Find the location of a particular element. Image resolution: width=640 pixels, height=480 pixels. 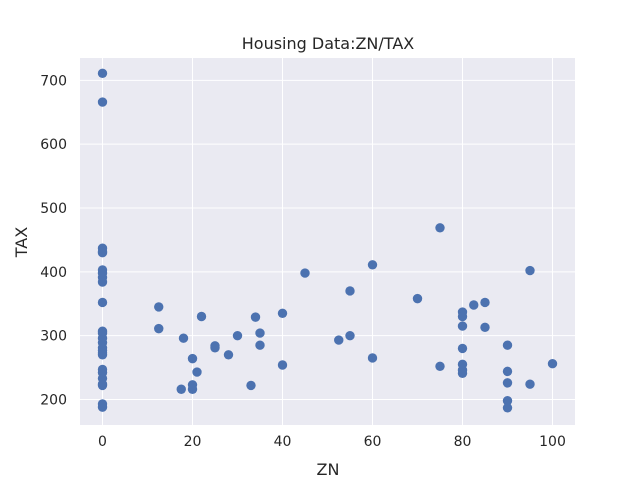

x-tick-label: 60 is located at coordinates (373, 442).